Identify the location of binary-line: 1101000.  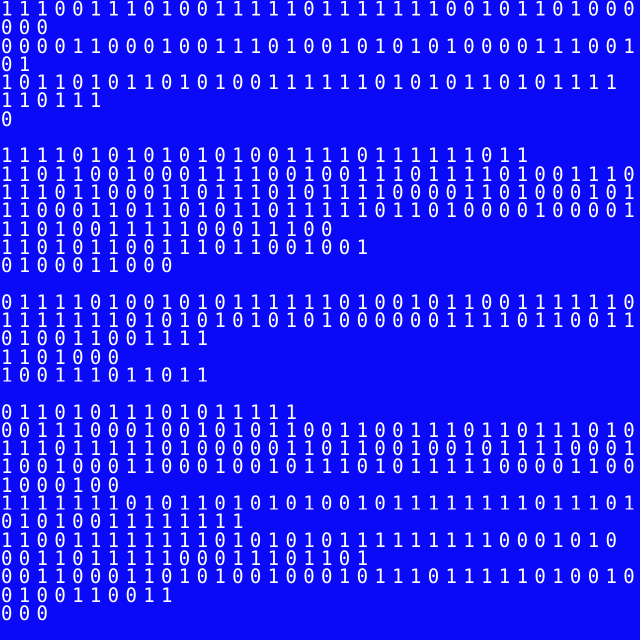
(63, 357).